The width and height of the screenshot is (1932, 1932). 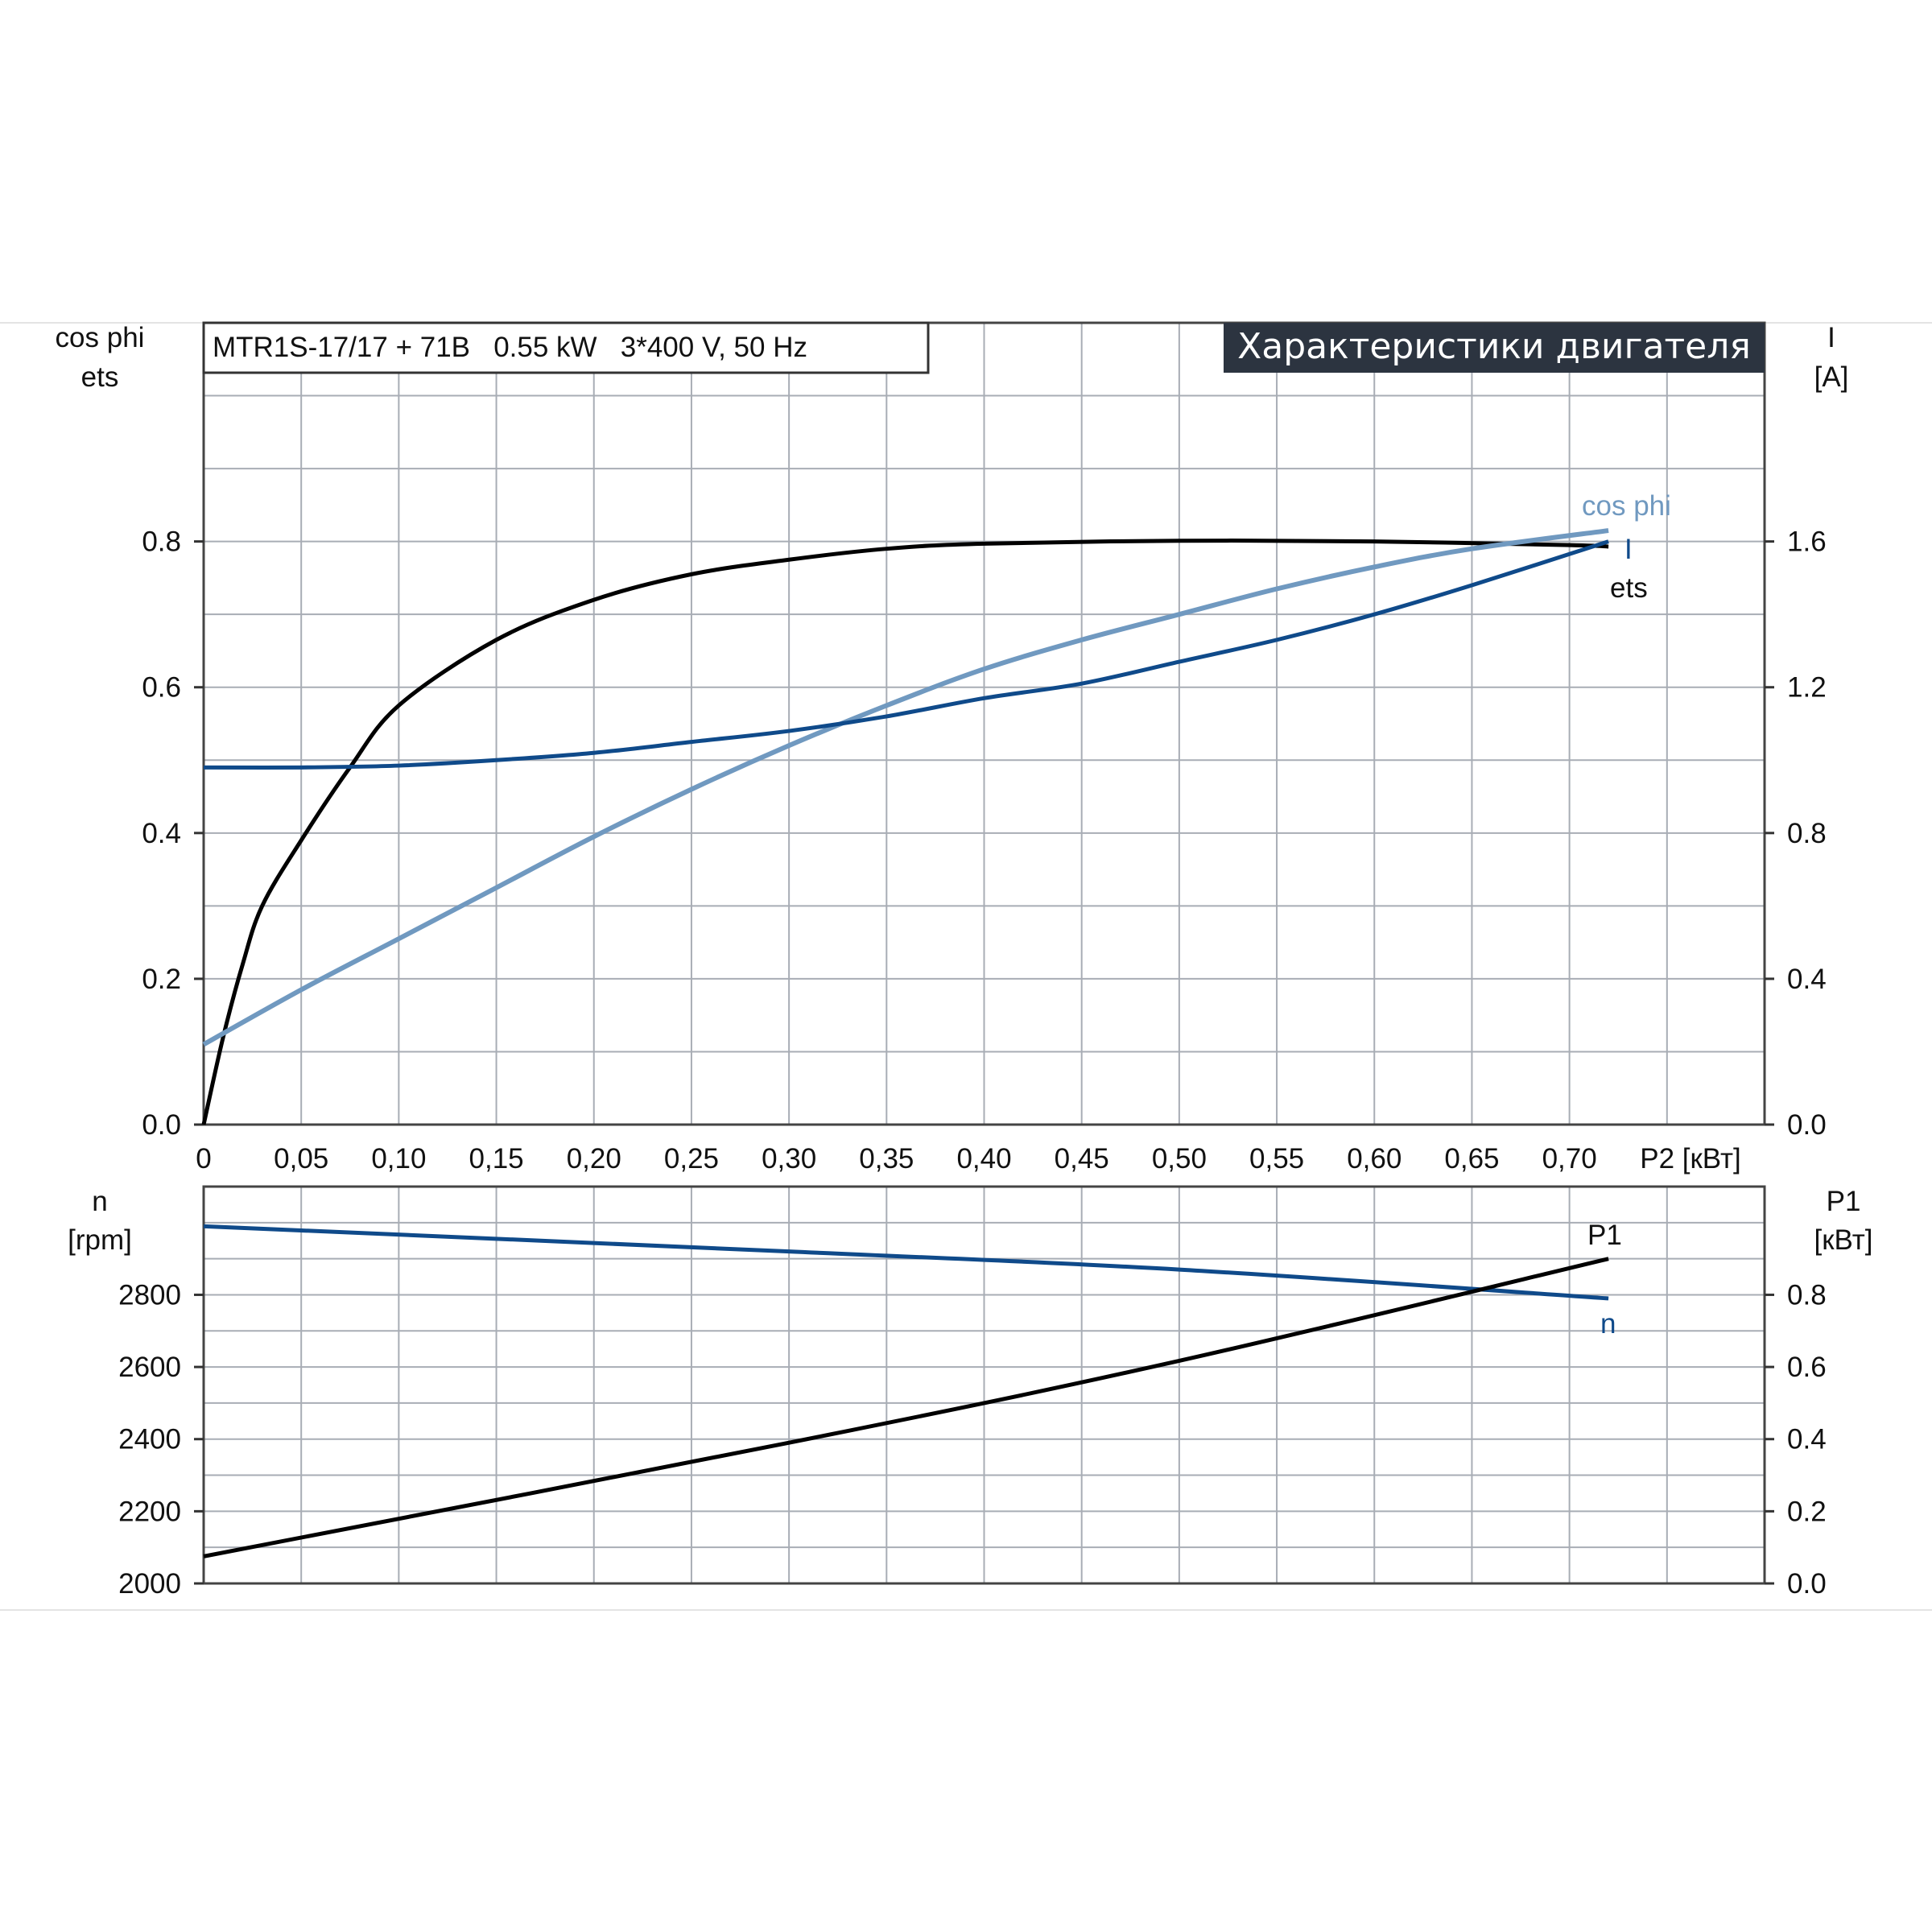 I want to click on right-tick-label: 0.6, so click(x=1807, y=1367).